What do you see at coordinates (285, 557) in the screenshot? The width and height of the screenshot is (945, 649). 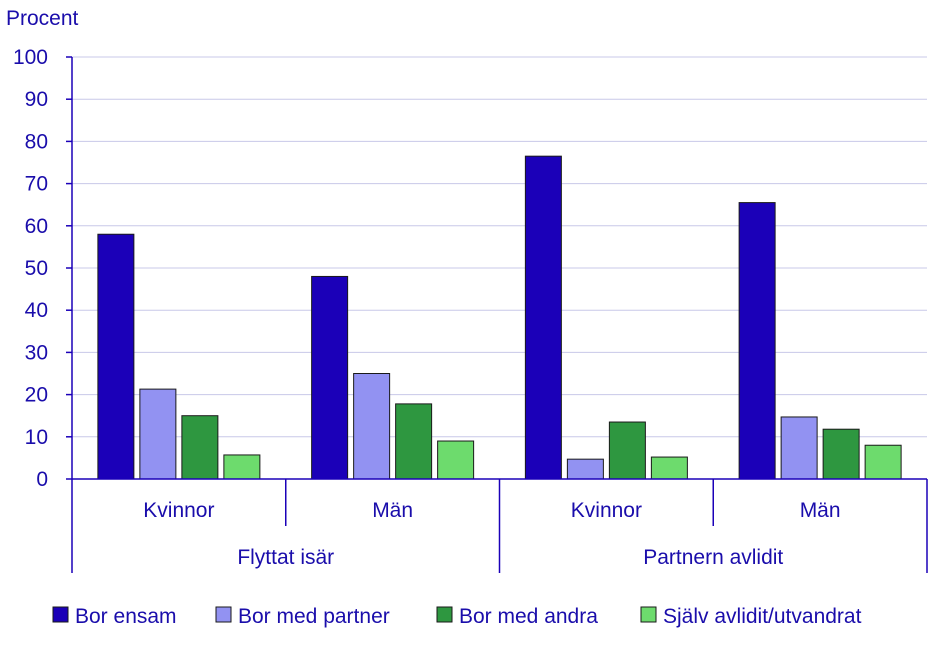 I see `group-label: Flyttat isär` at bounding box center [285, 557].